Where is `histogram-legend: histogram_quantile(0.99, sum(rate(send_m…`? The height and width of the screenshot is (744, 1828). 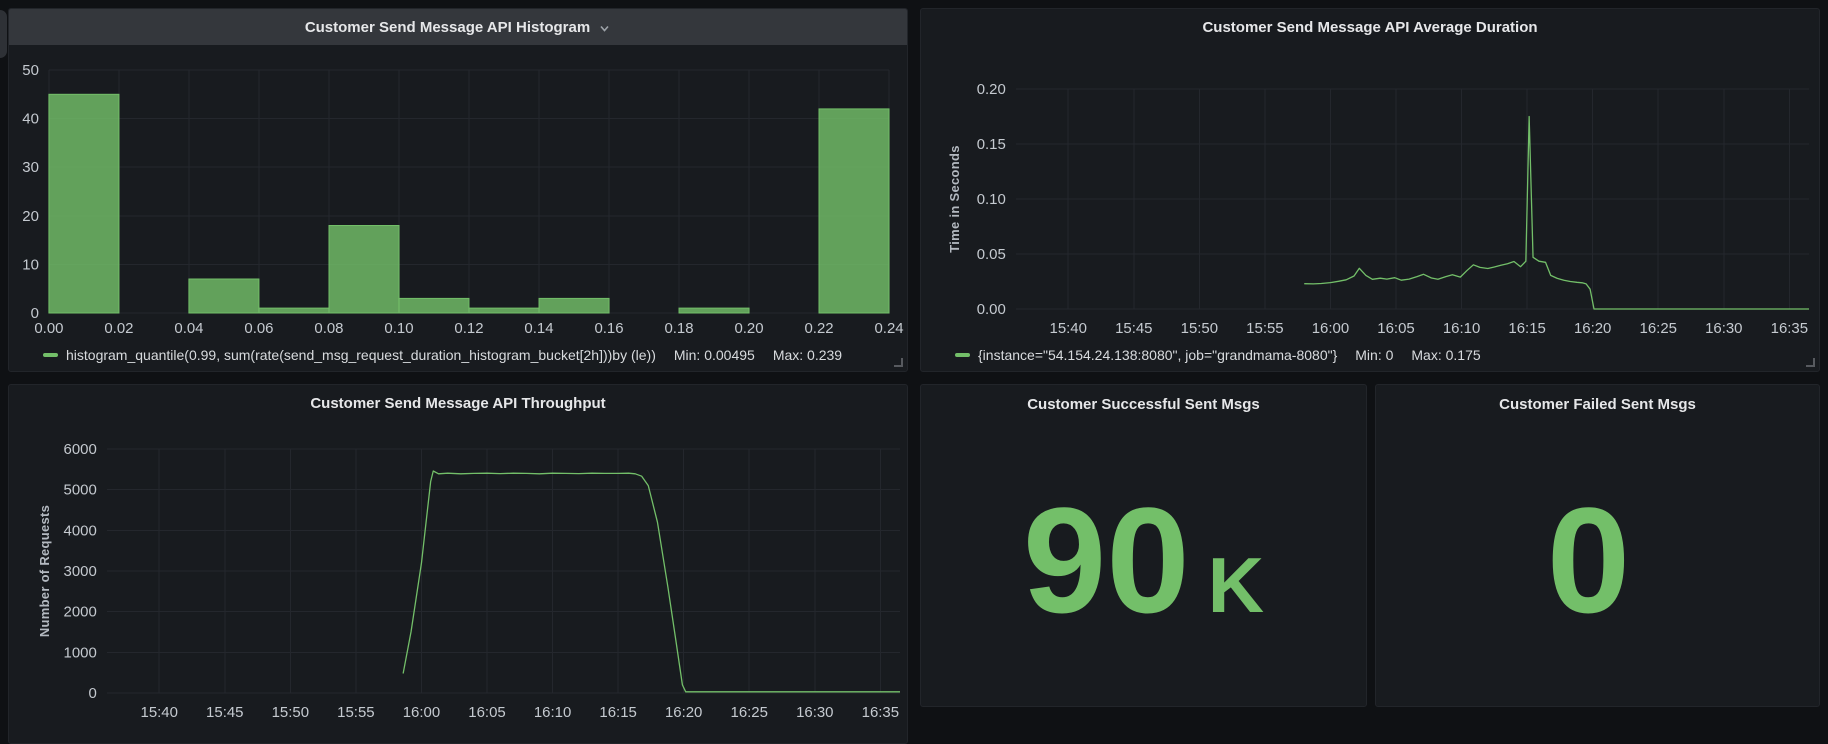
histogram-legend: histogram_quantile(0.99, sum(rate(send_m… is located at coordinates (451, 355).